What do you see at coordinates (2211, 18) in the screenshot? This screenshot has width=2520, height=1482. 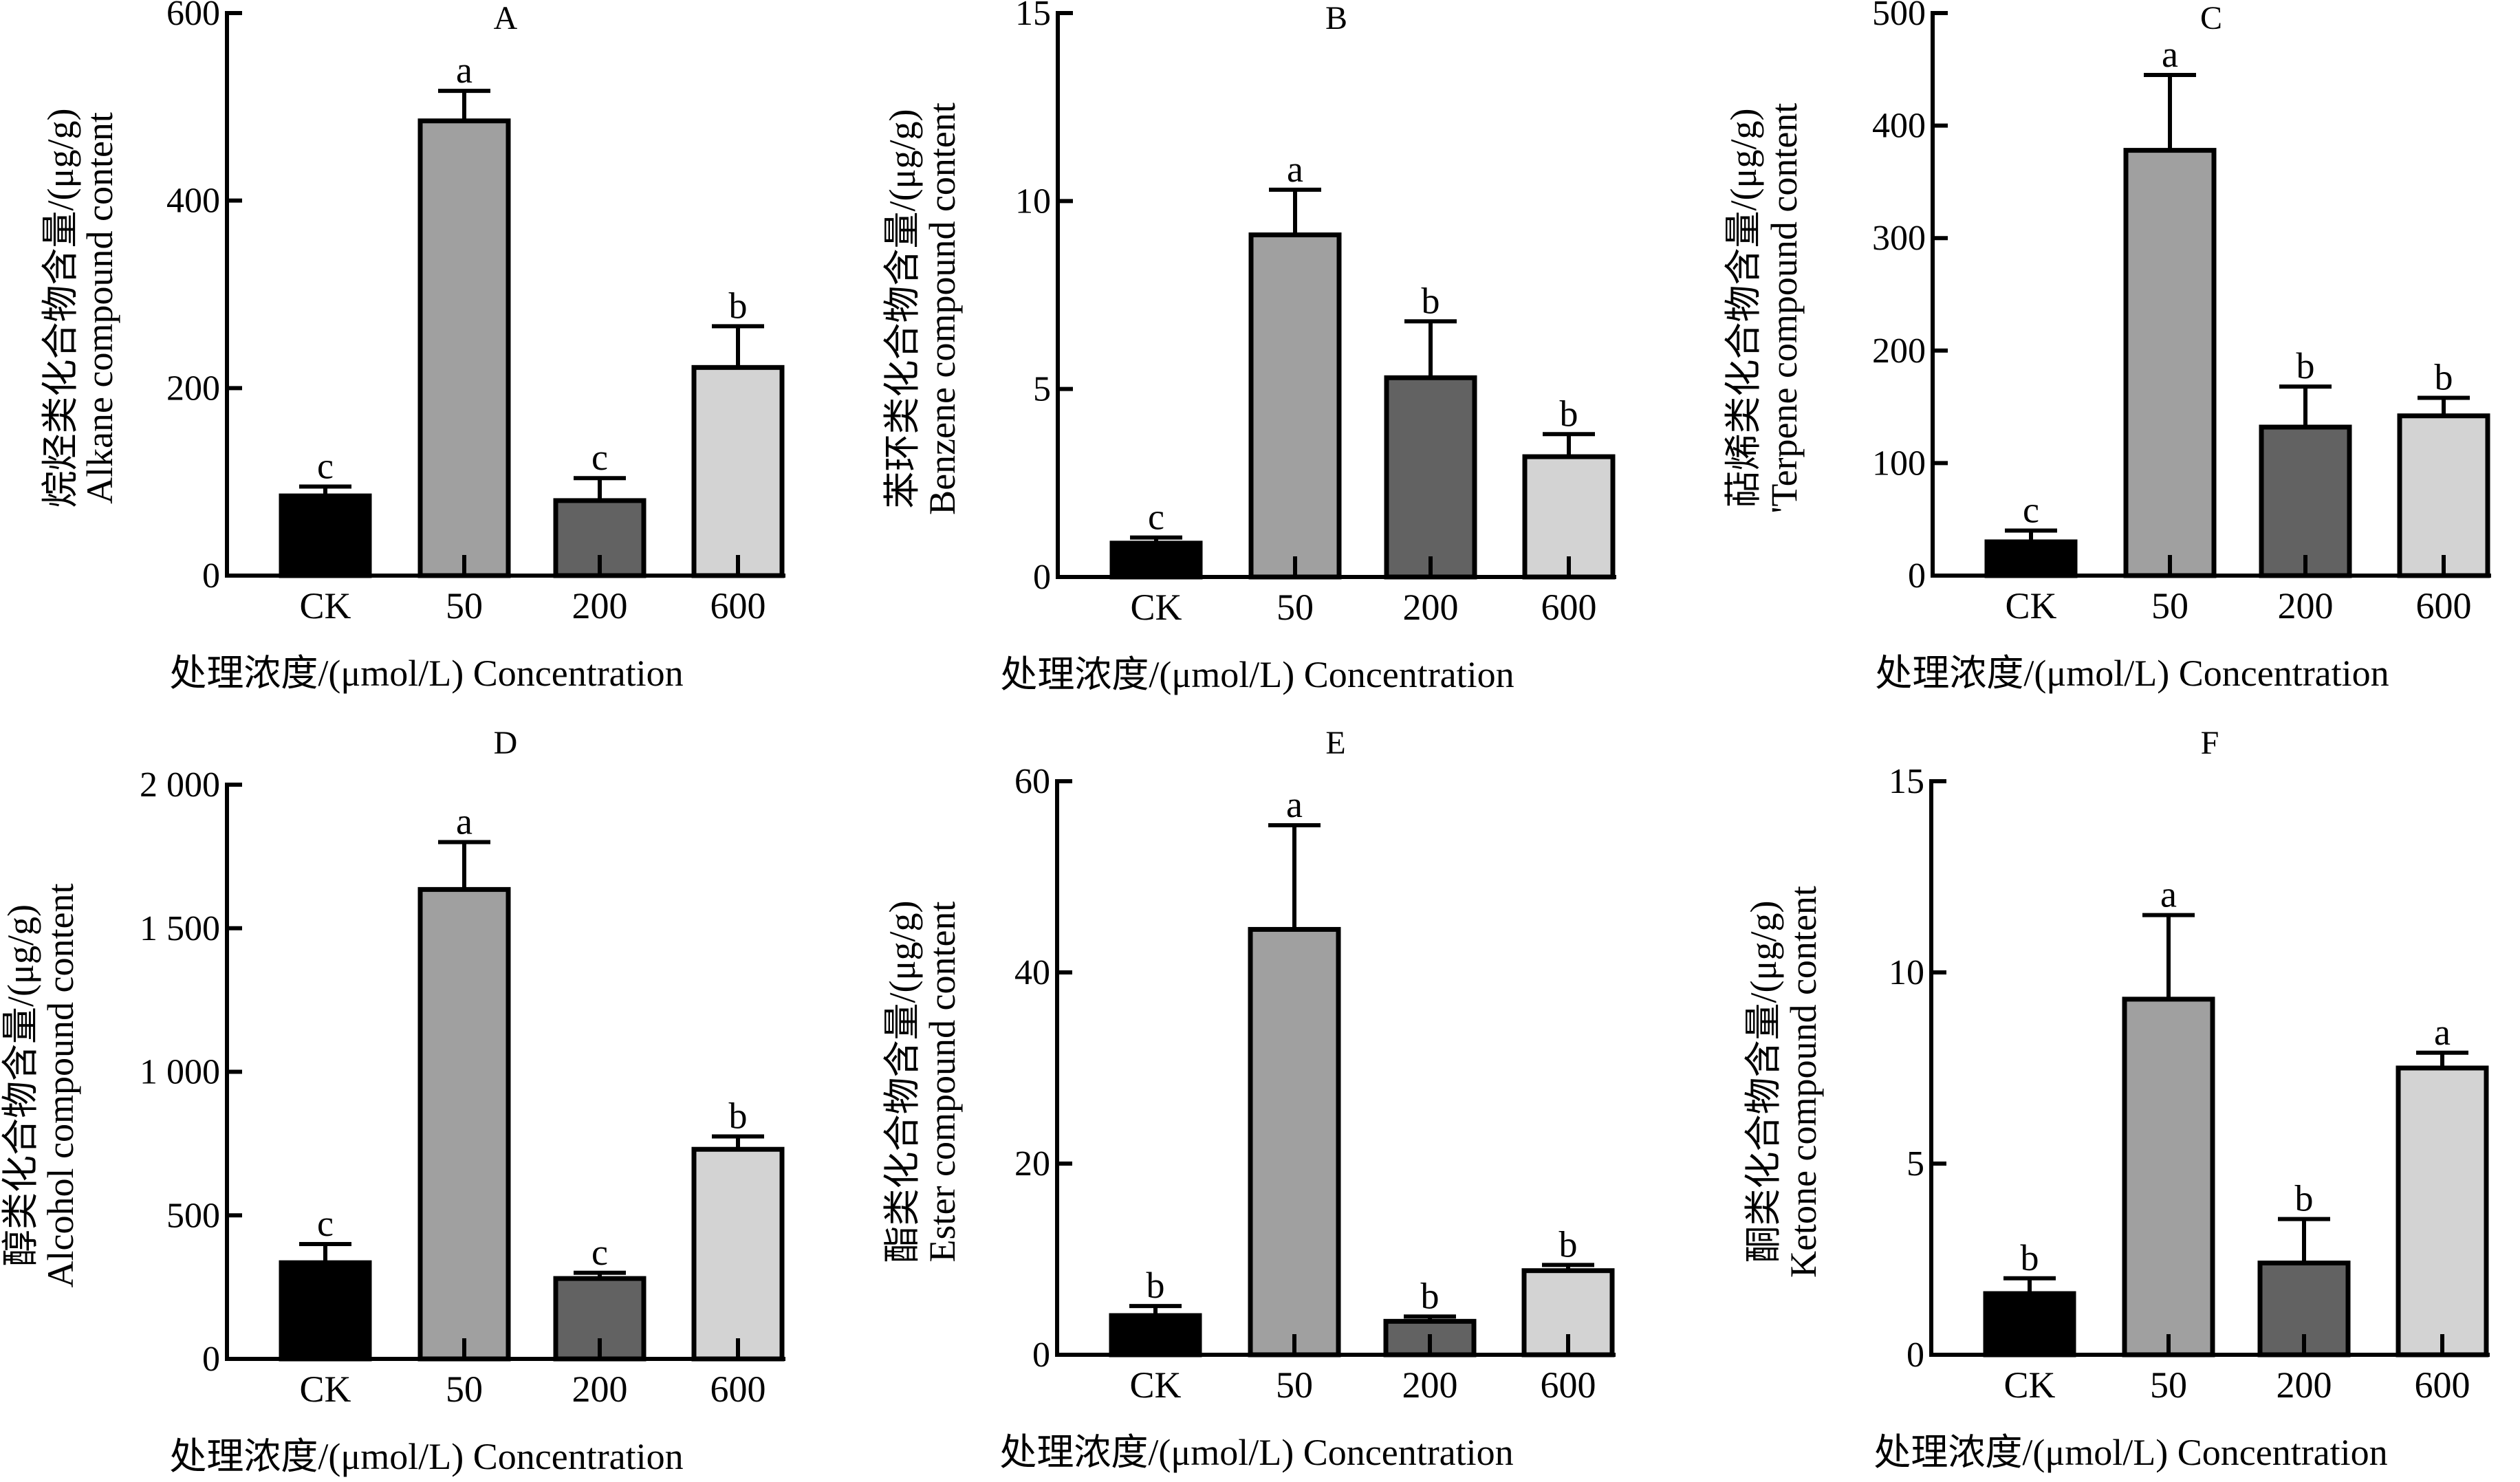 I see `panel-title: C` at bounding box center [2211, 18].